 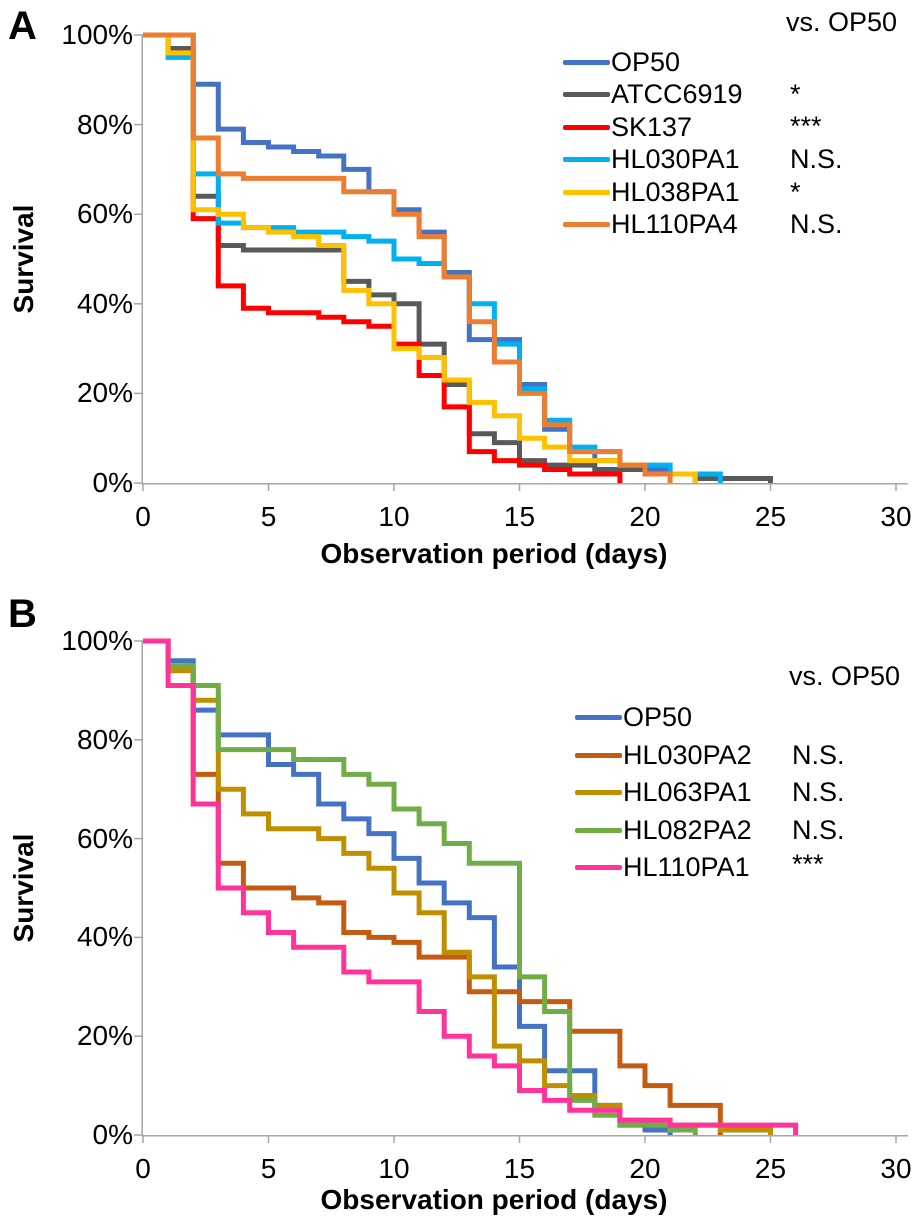 I want to click on hl110pa1-line-swatch, so click(x=598, y=868).